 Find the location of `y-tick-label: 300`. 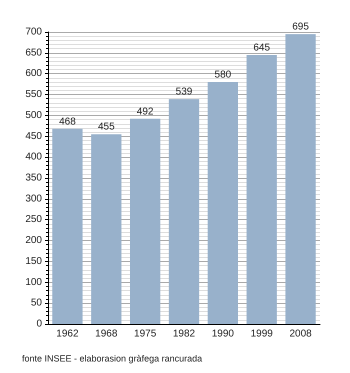

y-tick-label: 300 is located at coordinates (33, 198).